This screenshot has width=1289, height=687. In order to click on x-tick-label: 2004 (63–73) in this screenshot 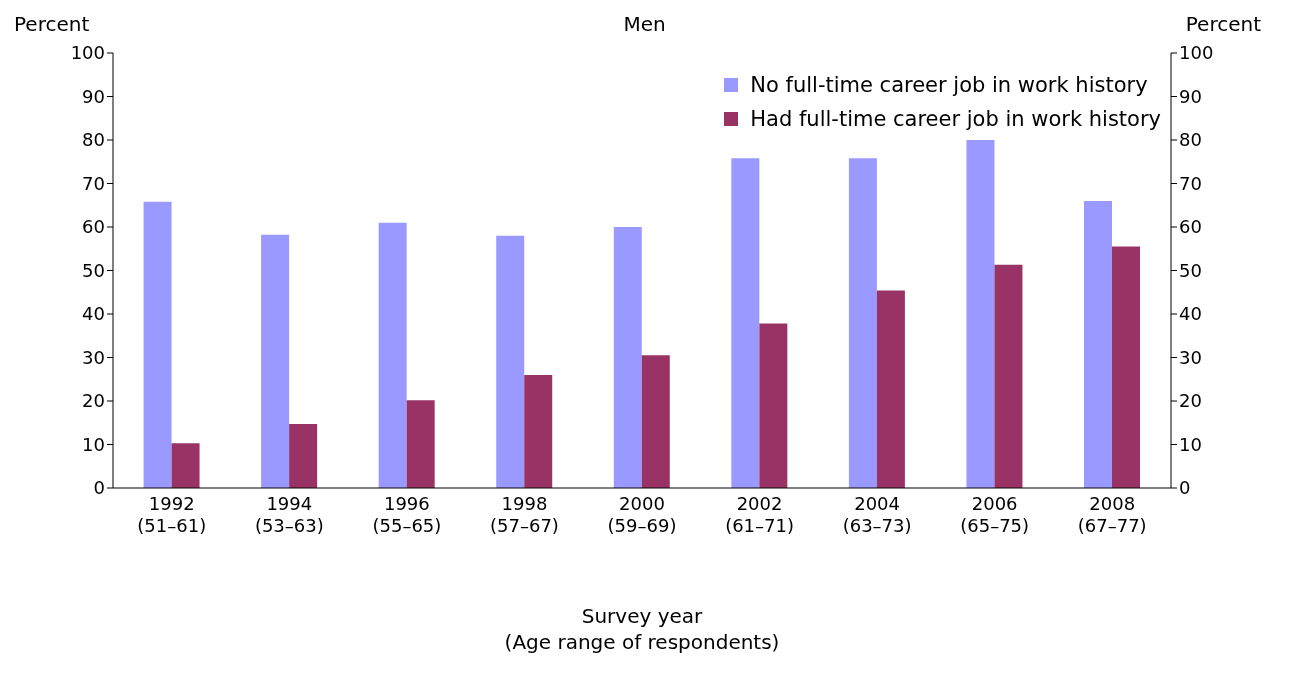, I will do `click(877, 514)`.